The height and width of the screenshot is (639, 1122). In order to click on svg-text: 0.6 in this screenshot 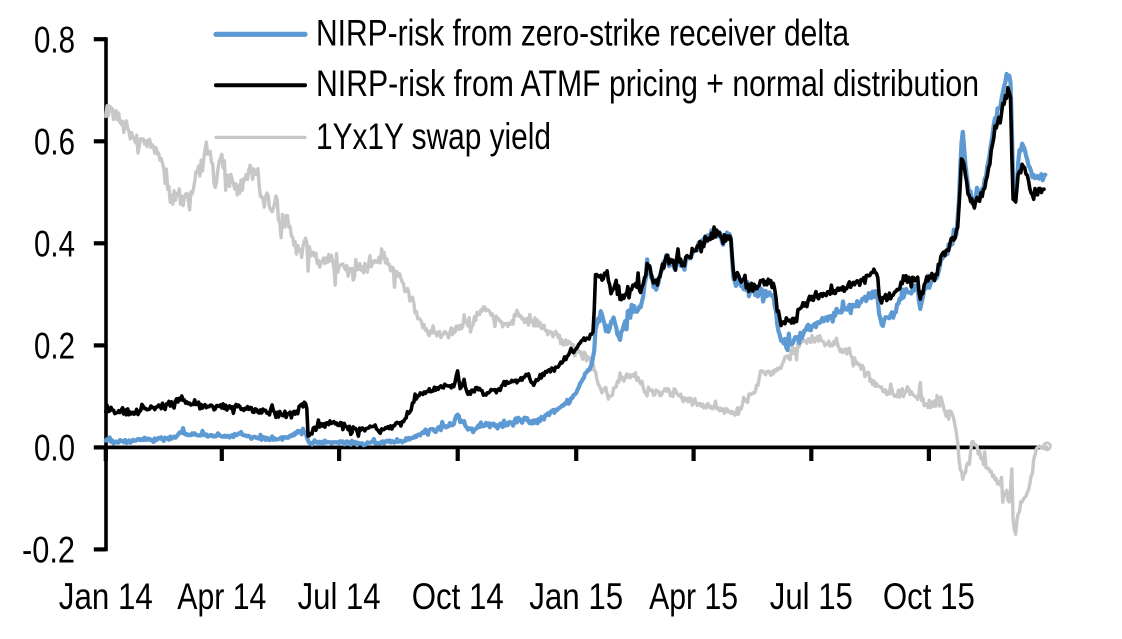, I will do `click(54, 142)`.